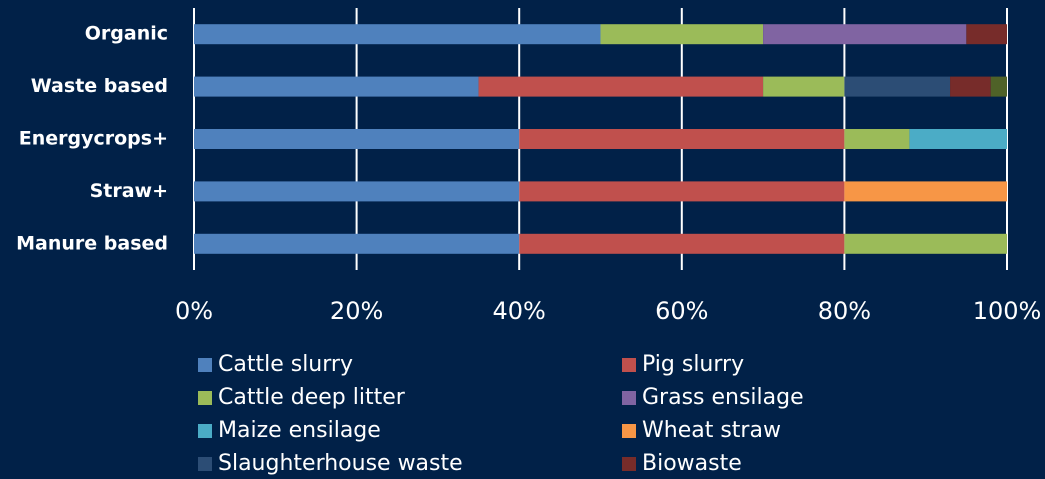  What do you see at coordinates (681, 311) in the screenshot?
I see `x-tick-label: 60%` at bounding box center [681, 311].